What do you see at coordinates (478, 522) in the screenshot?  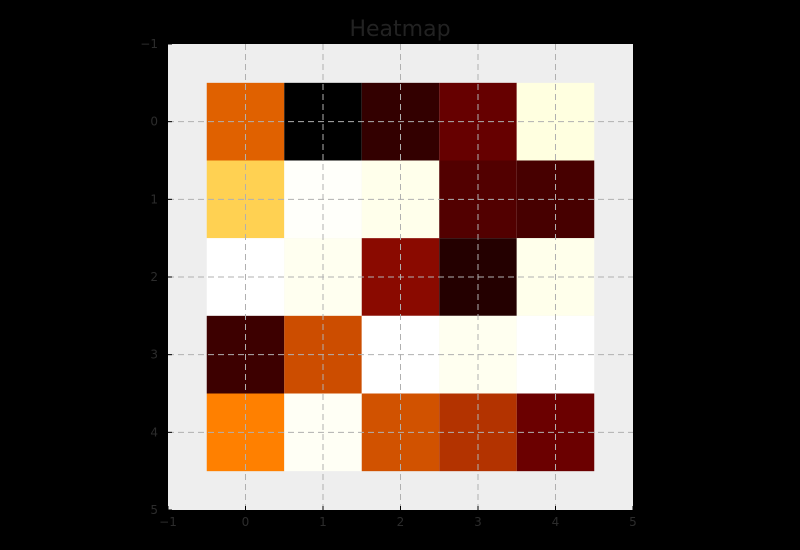 I see `x-tick-label: 3` at bounding box center [478, 522].